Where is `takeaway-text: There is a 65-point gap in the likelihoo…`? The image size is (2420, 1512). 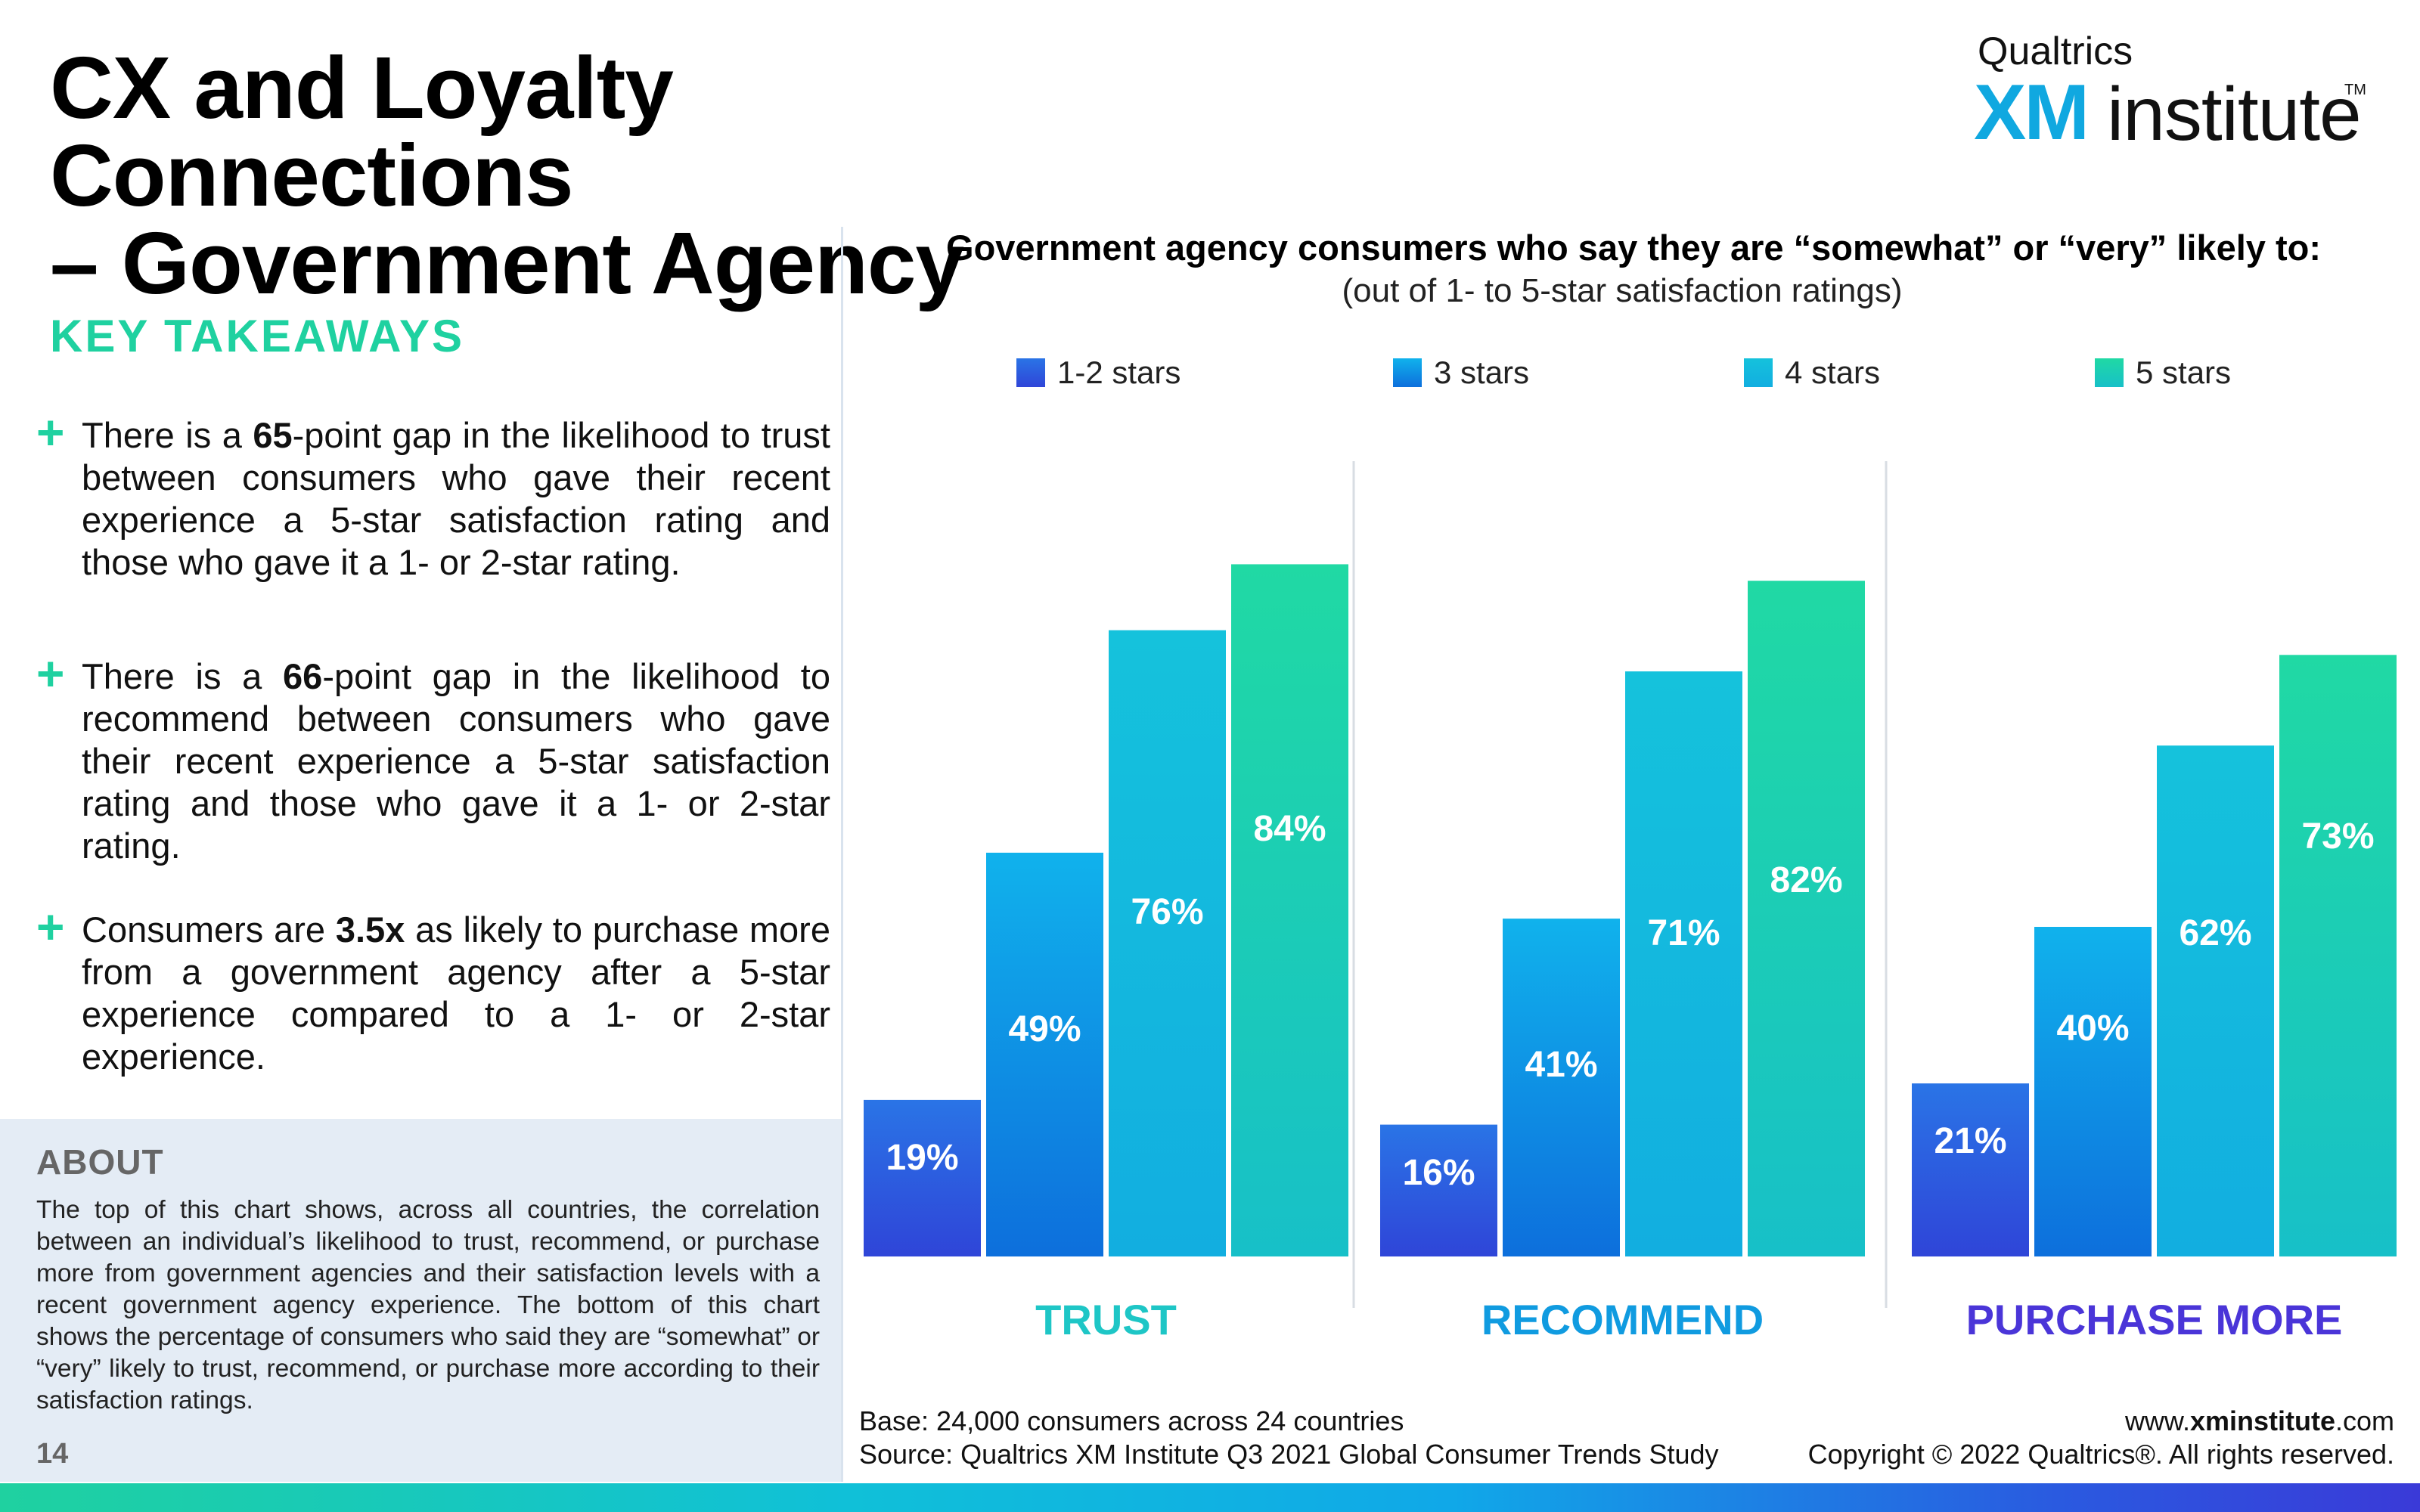 takeaway-text: There is a 65-point gap in the likelihoo… is located at coordinates (456, 498).